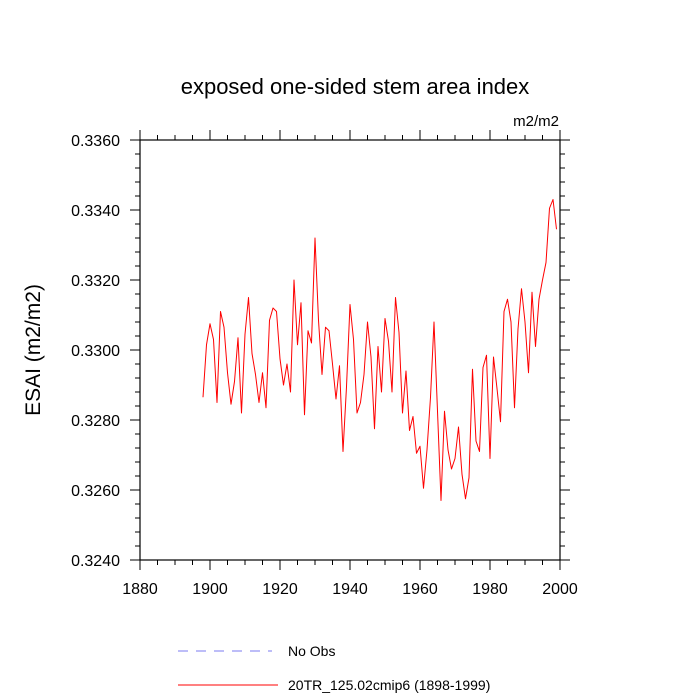 This screenshot has height=700, width=700. Describe the element at coordinates (536, 121) in the screenshot. I see `units-label: m2/m2` at that location.